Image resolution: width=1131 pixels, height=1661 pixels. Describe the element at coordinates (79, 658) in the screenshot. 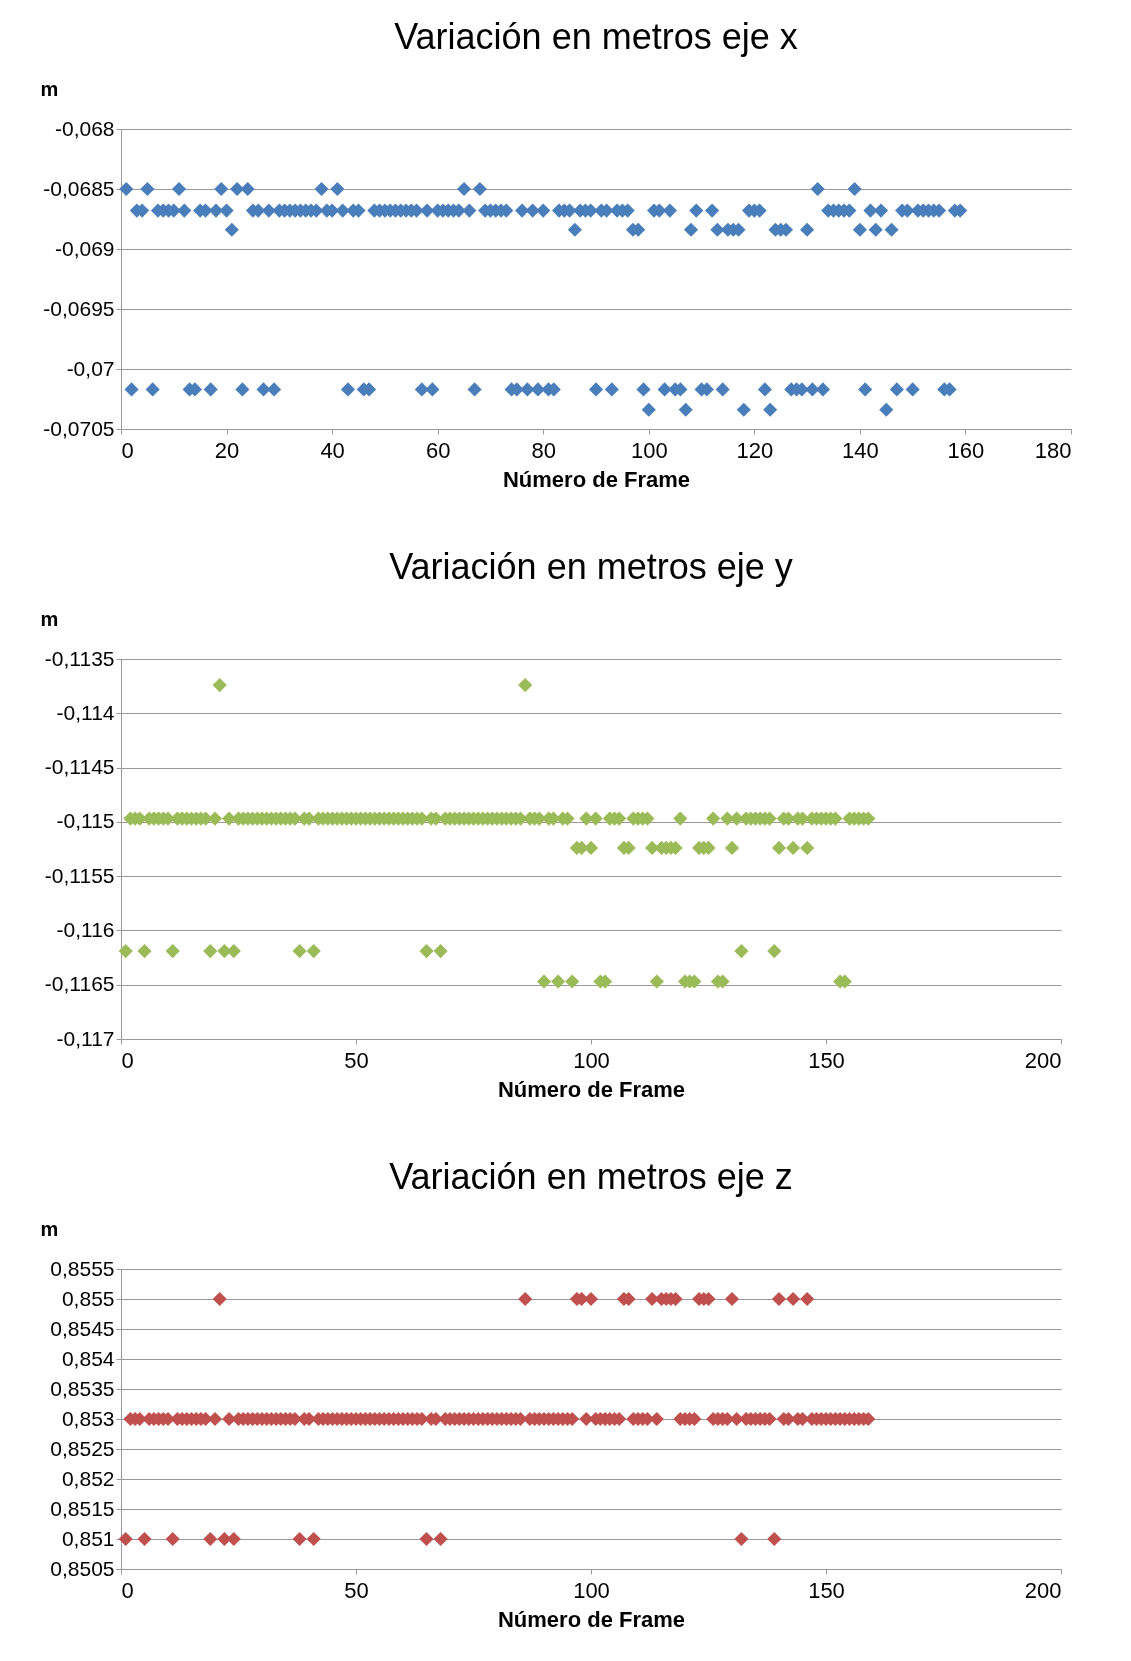

I see `y-tick-label: -0,1135` at that location.